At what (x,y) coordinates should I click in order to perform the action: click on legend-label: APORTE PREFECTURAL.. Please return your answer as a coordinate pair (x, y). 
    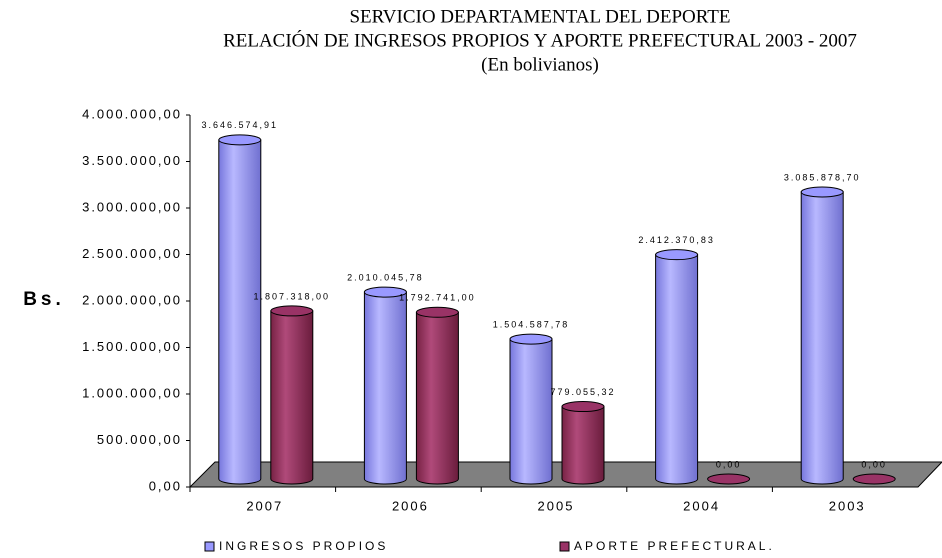
    Looking at the image, I should click on (674, 546).